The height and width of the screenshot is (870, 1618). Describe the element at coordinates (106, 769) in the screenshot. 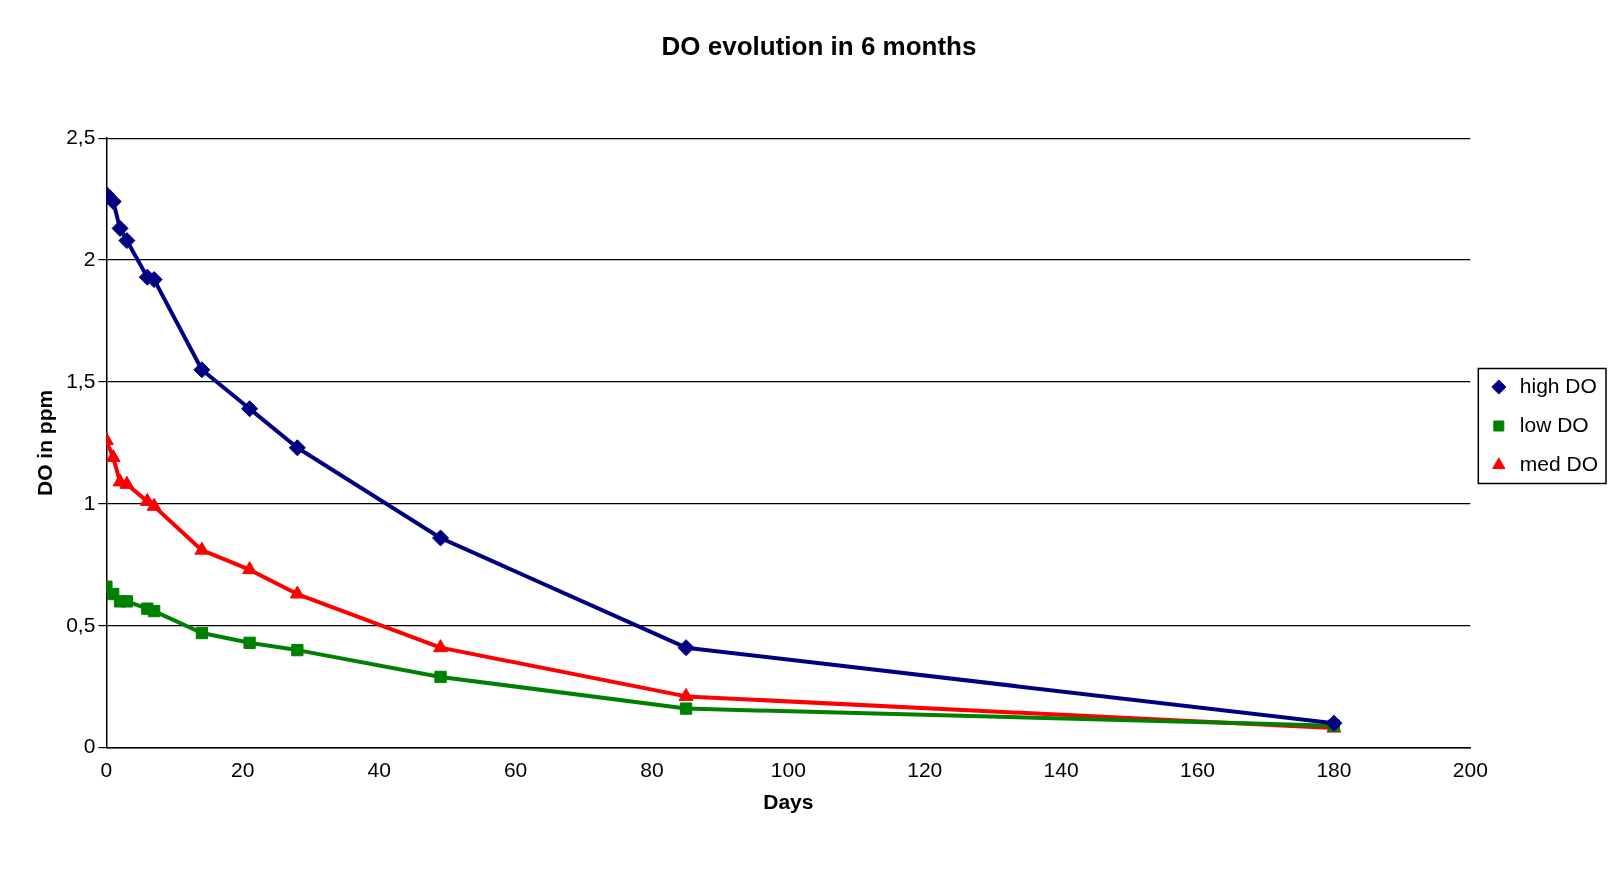

I see `x-tick-label: 0` at that location.